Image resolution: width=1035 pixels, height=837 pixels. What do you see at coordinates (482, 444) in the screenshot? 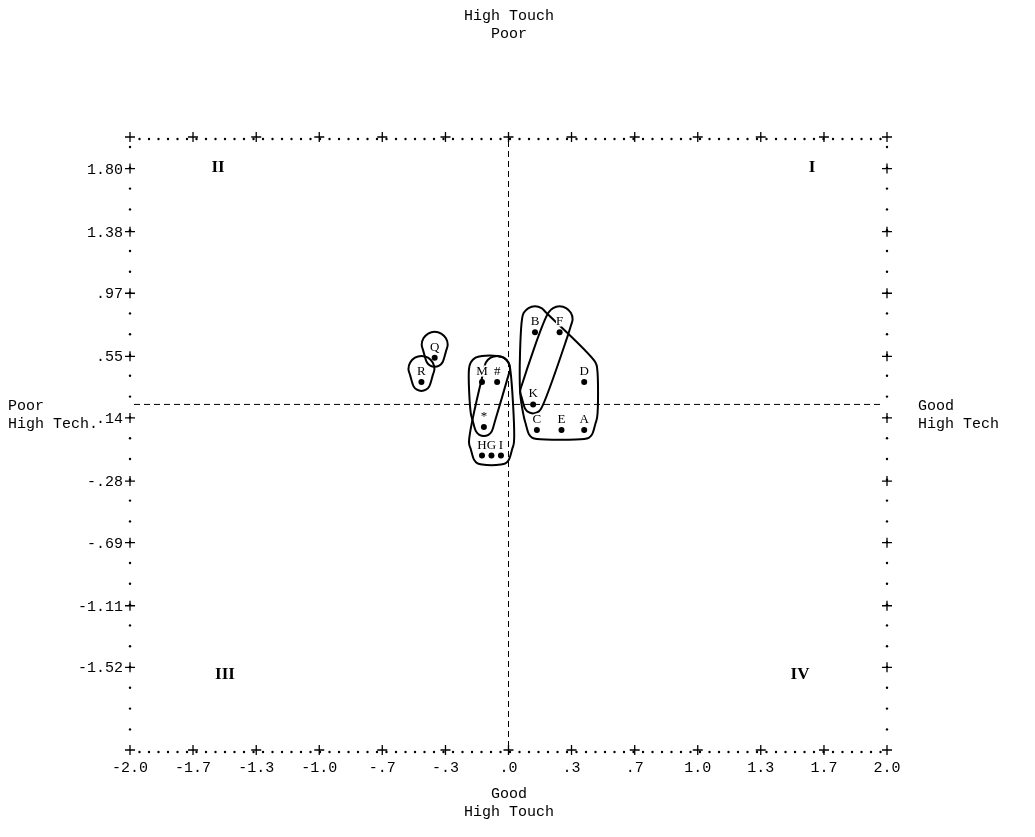
I see `series-label: H` at bounding box center [482, 444].